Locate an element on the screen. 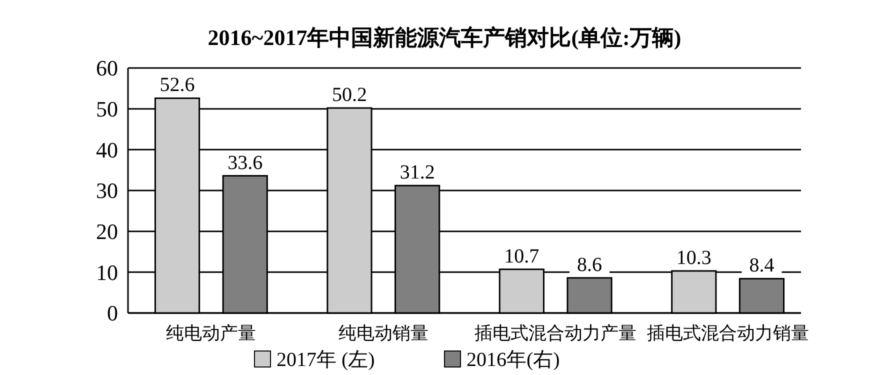  x-tick-label: 插电式混合动力销量 is located at coordinates (727, 333).